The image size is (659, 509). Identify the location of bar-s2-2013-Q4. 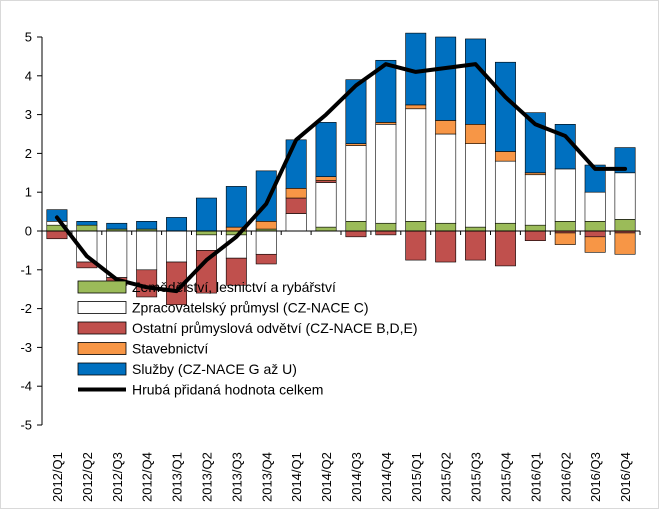
(266, 259).